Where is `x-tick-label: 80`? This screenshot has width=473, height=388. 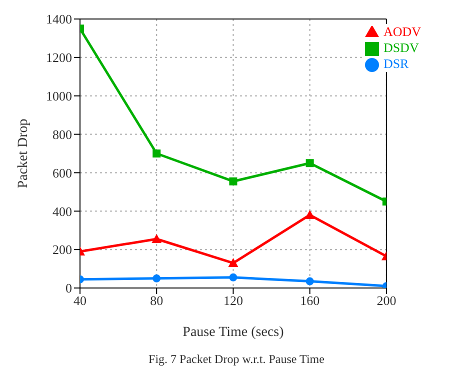 x-tick-label: 80 is located at coordinates (157, 300).